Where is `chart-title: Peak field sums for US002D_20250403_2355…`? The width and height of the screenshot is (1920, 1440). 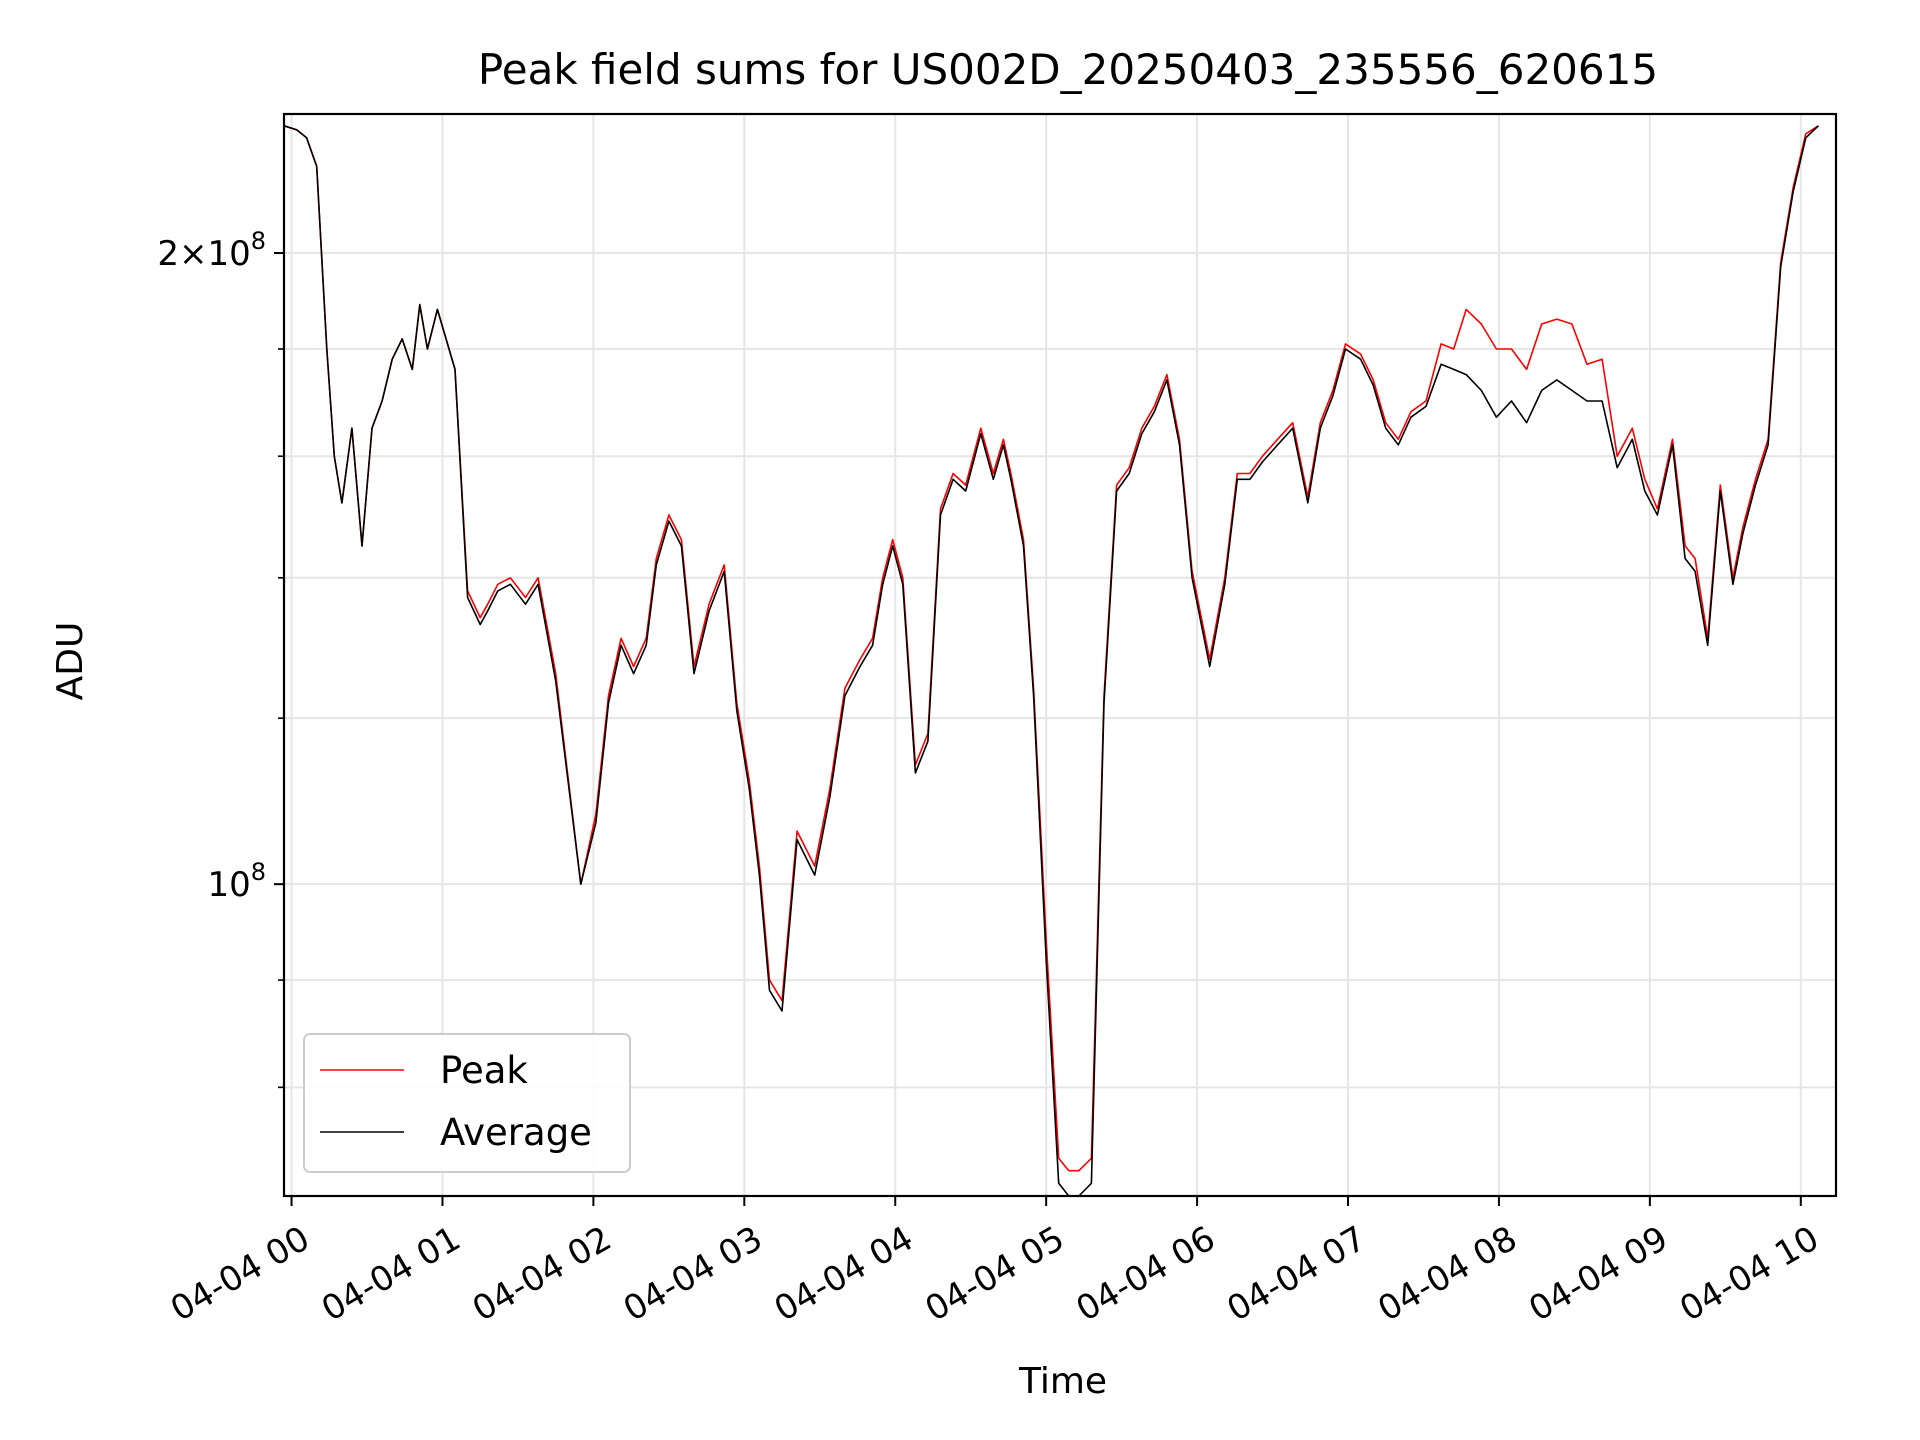
chart-title: Peak field sums for US002D_20250403_2355… is located at coordinates (1068, 69).